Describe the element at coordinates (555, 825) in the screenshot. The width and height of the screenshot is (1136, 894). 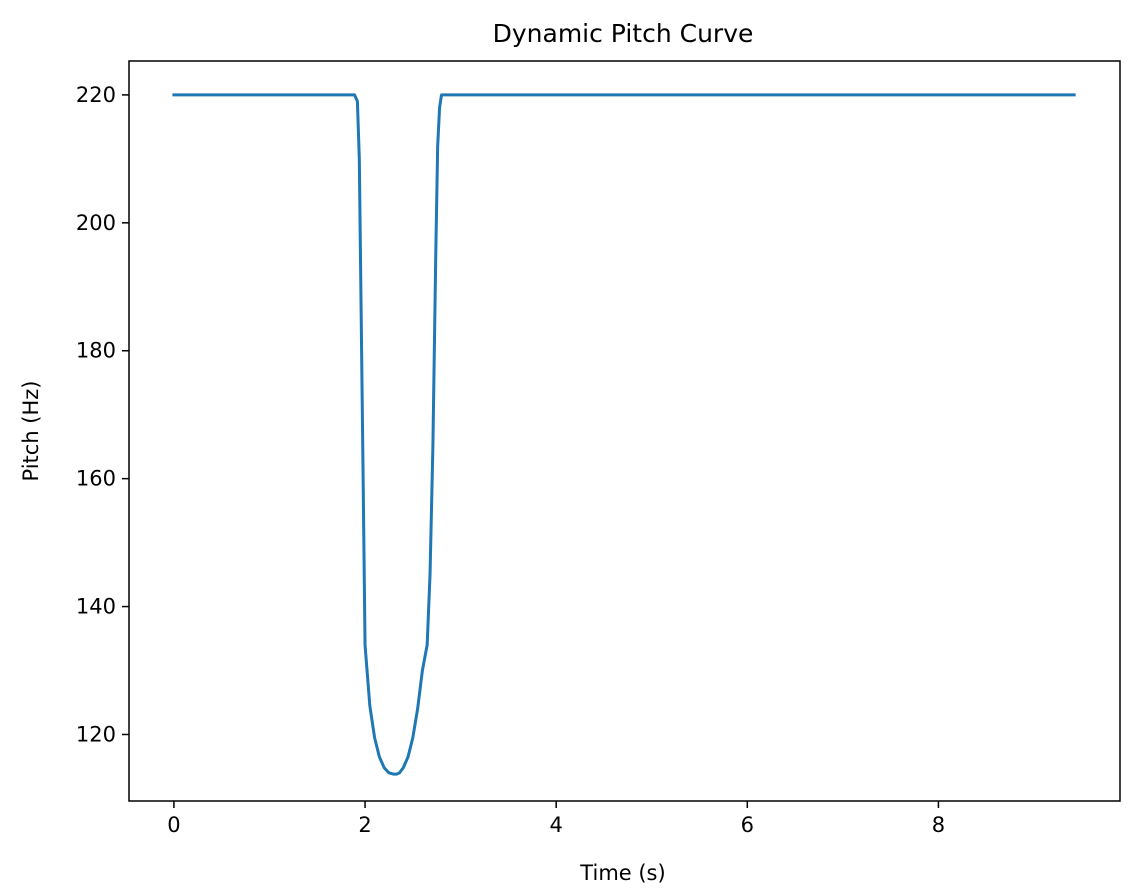
I see `x-tick-label: 4` at that location.